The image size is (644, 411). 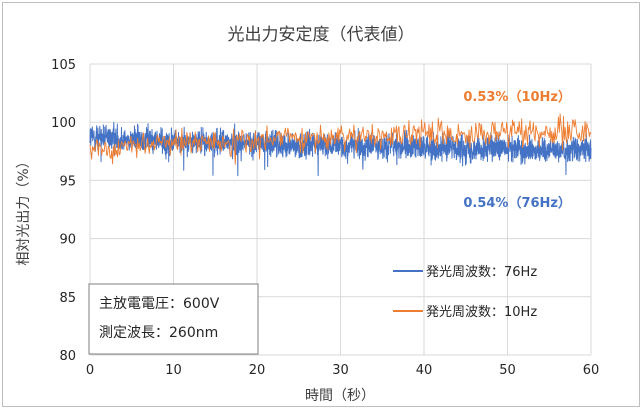 I want to click on legend: 発光周波数：76Hz 発光周波数：10Hz, so click(x=465, y=292).